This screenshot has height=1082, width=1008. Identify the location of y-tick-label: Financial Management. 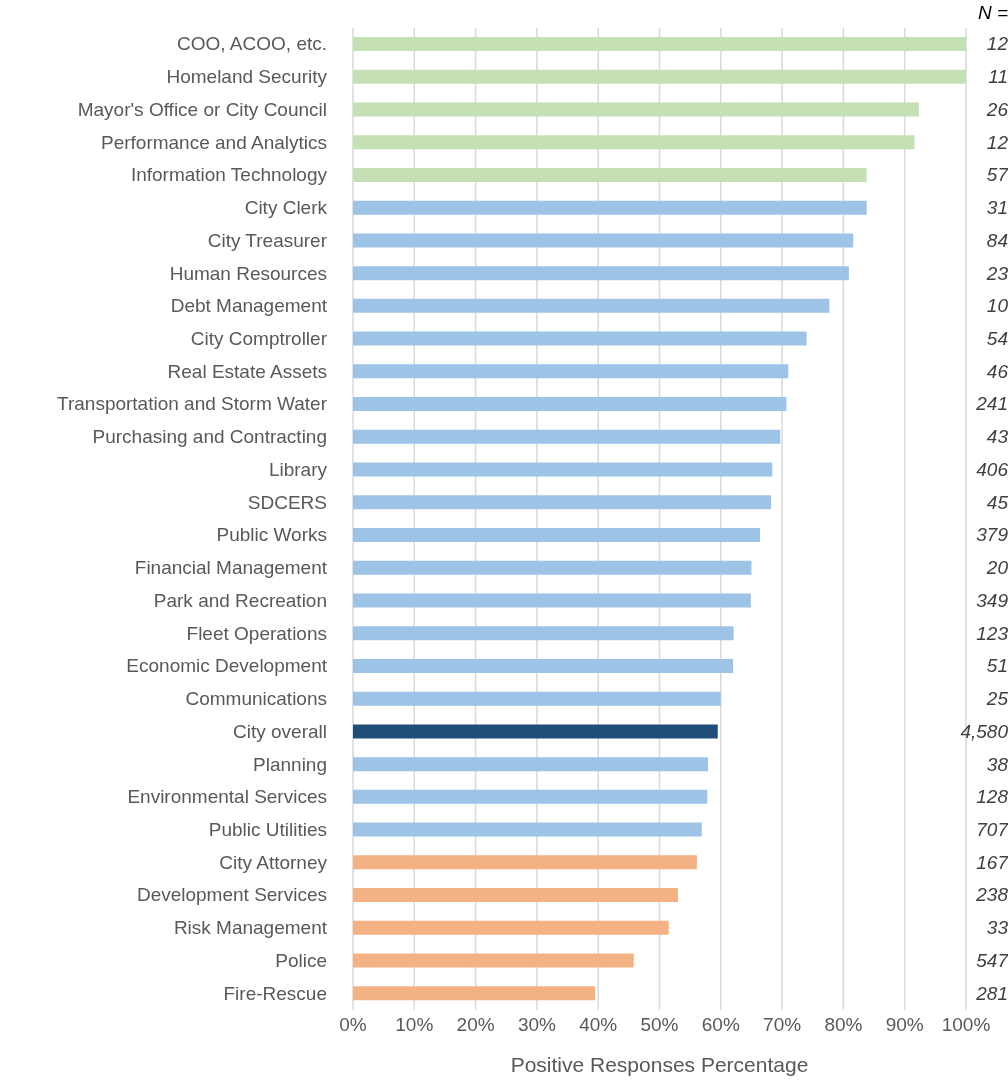
(231, 568).